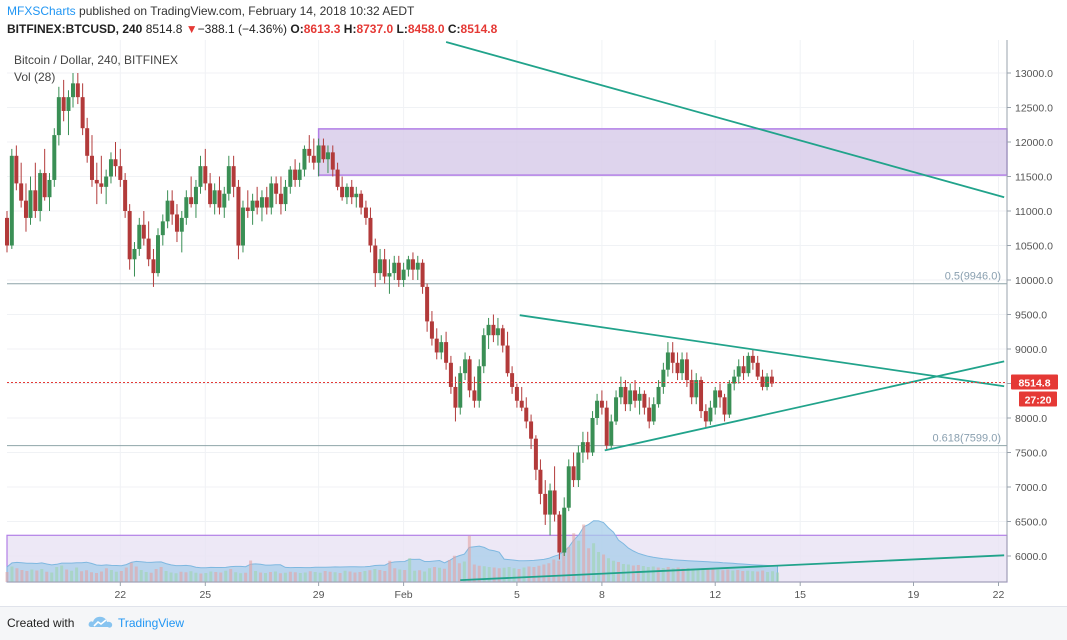  I want to click on tradingview-logo-icon, so click(101, 624).